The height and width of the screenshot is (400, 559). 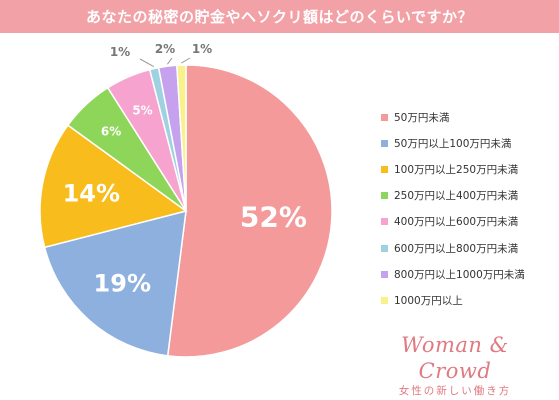 What do you see at coordinates (428, 300) in the screenshot?
I see `legend-label: 1000万円以上` at bounding box center [428, 300].